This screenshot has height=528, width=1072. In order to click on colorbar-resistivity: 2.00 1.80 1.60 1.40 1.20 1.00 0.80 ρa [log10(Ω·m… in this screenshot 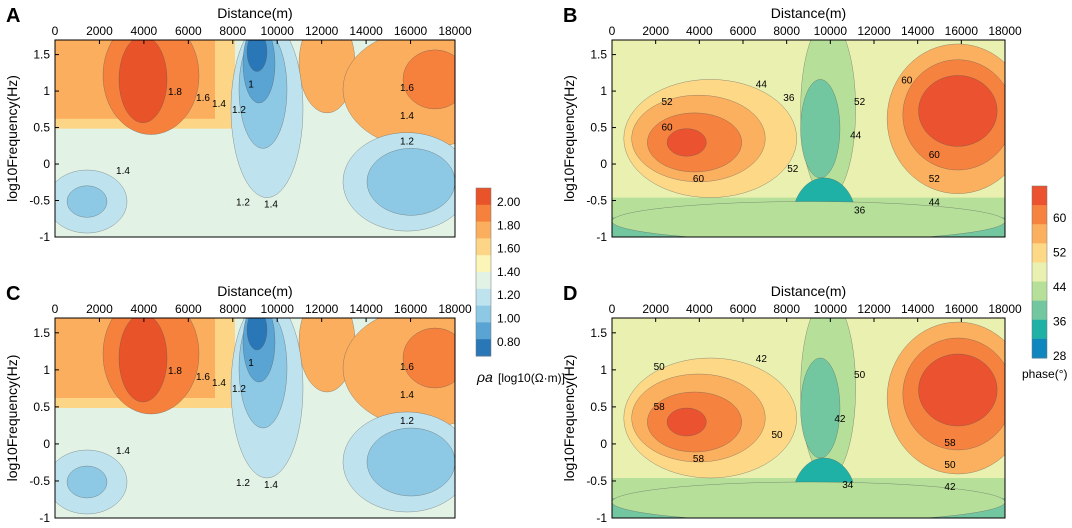, I will do `click(520, 286)`.